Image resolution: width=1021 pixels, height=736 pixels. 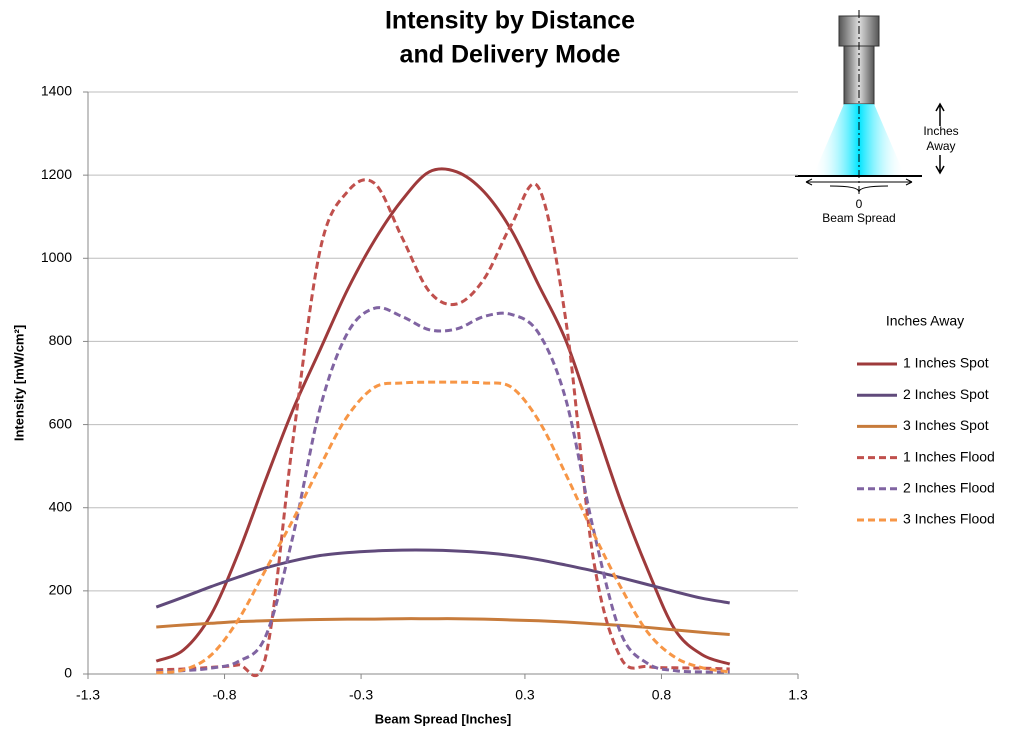 I want to click on y-tick-label: 1000, so click(x=56, y=257).